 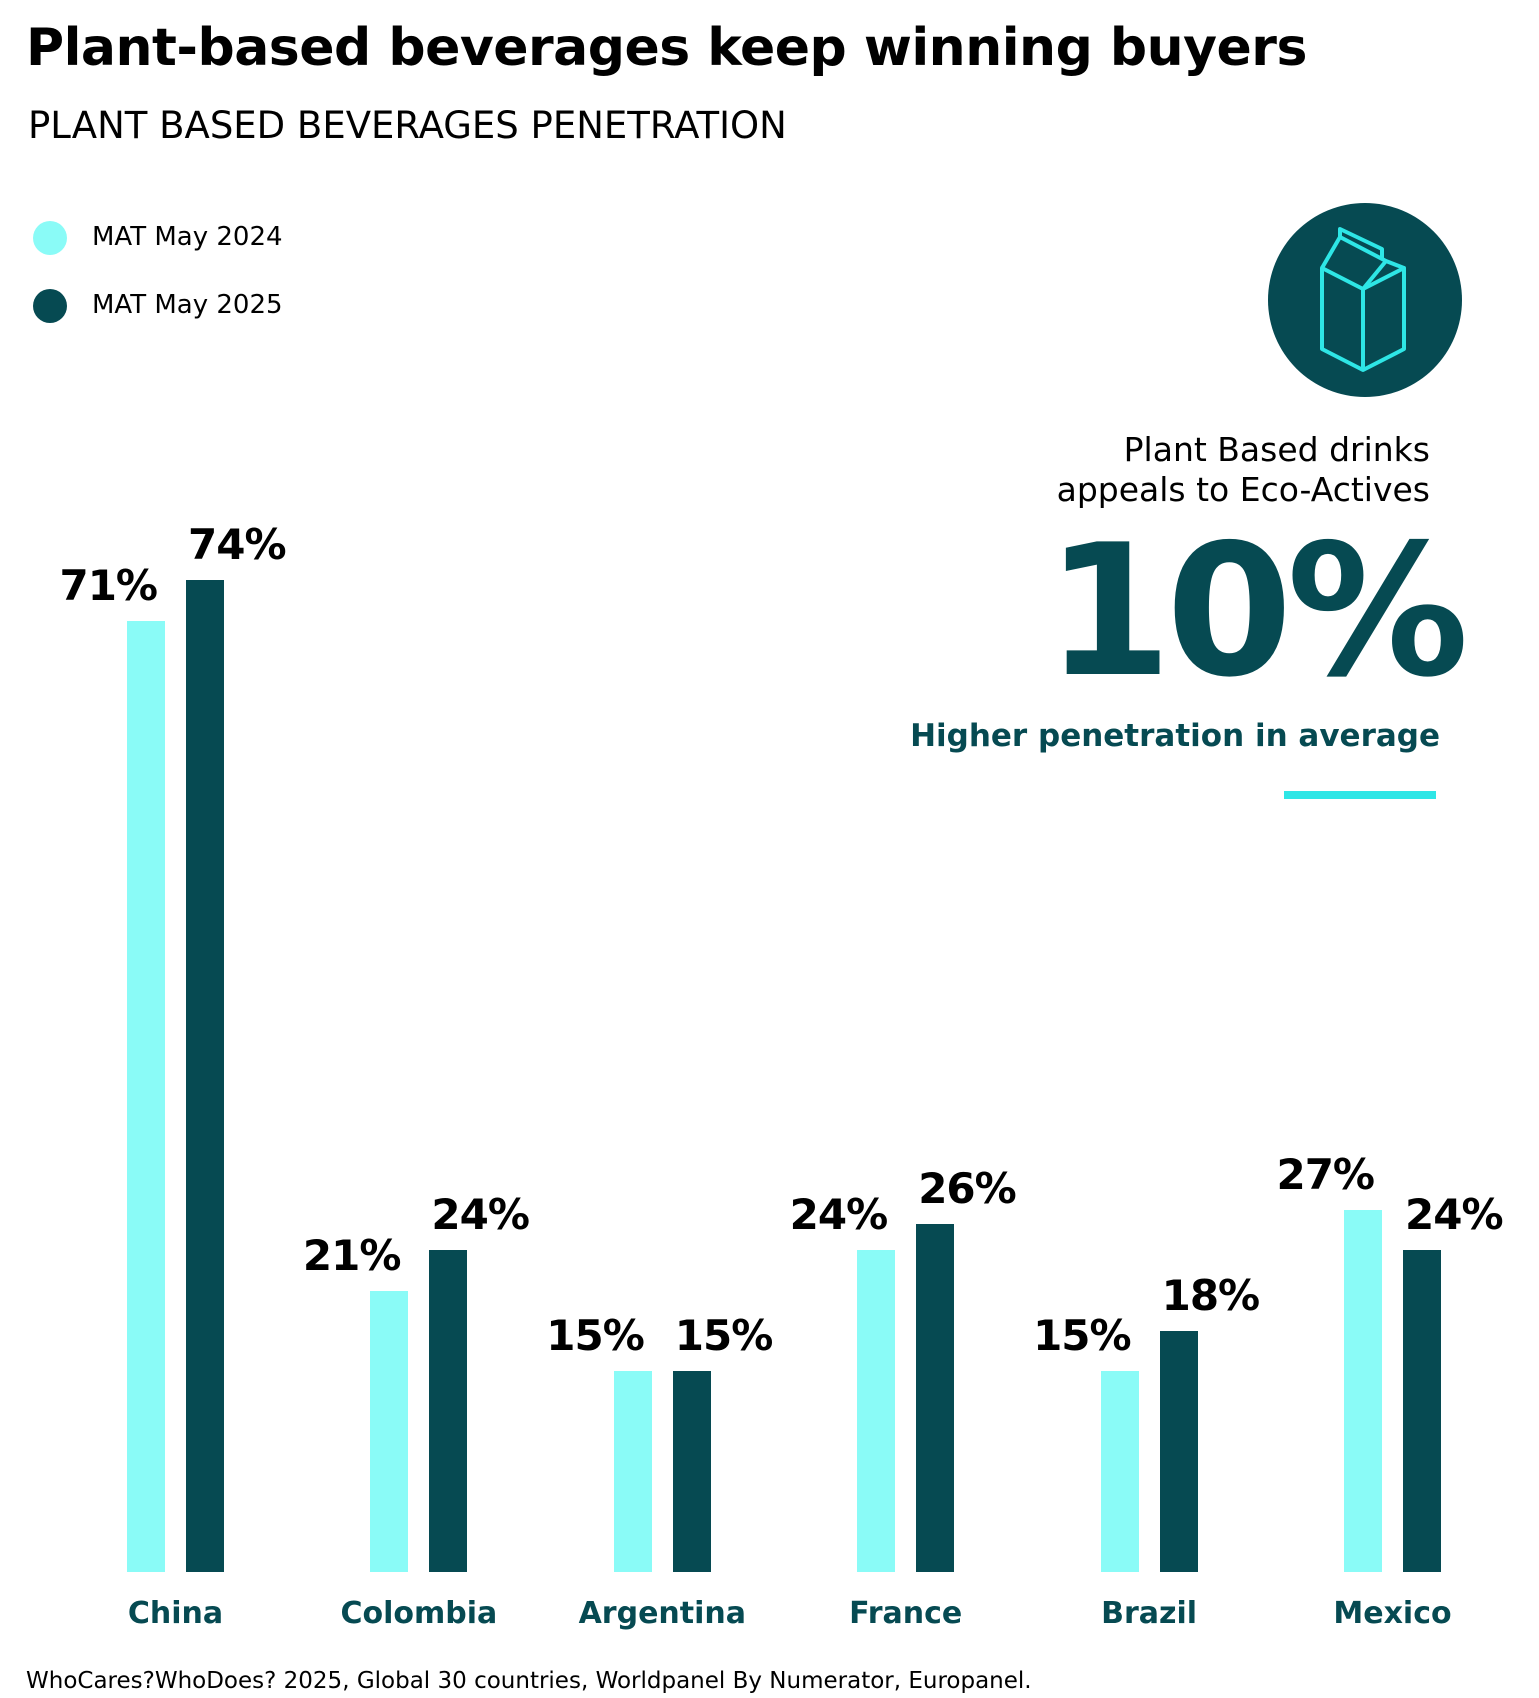 What do you see at coordinates (146, 1096) in the screenshot?
I see `bar-china-2024` at bounding box center [146, 1096].